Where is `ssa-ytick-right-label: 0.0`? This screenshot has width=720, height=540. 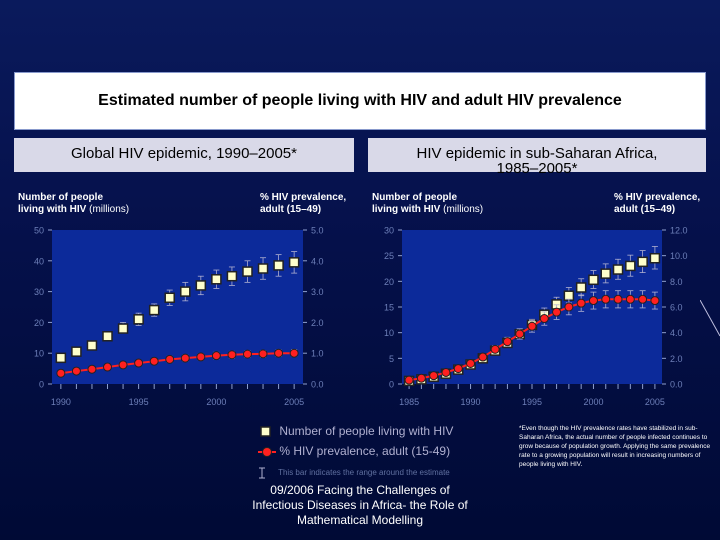
ssa-ytick-right-label: 0.0 is located at coordinates (676, 385).